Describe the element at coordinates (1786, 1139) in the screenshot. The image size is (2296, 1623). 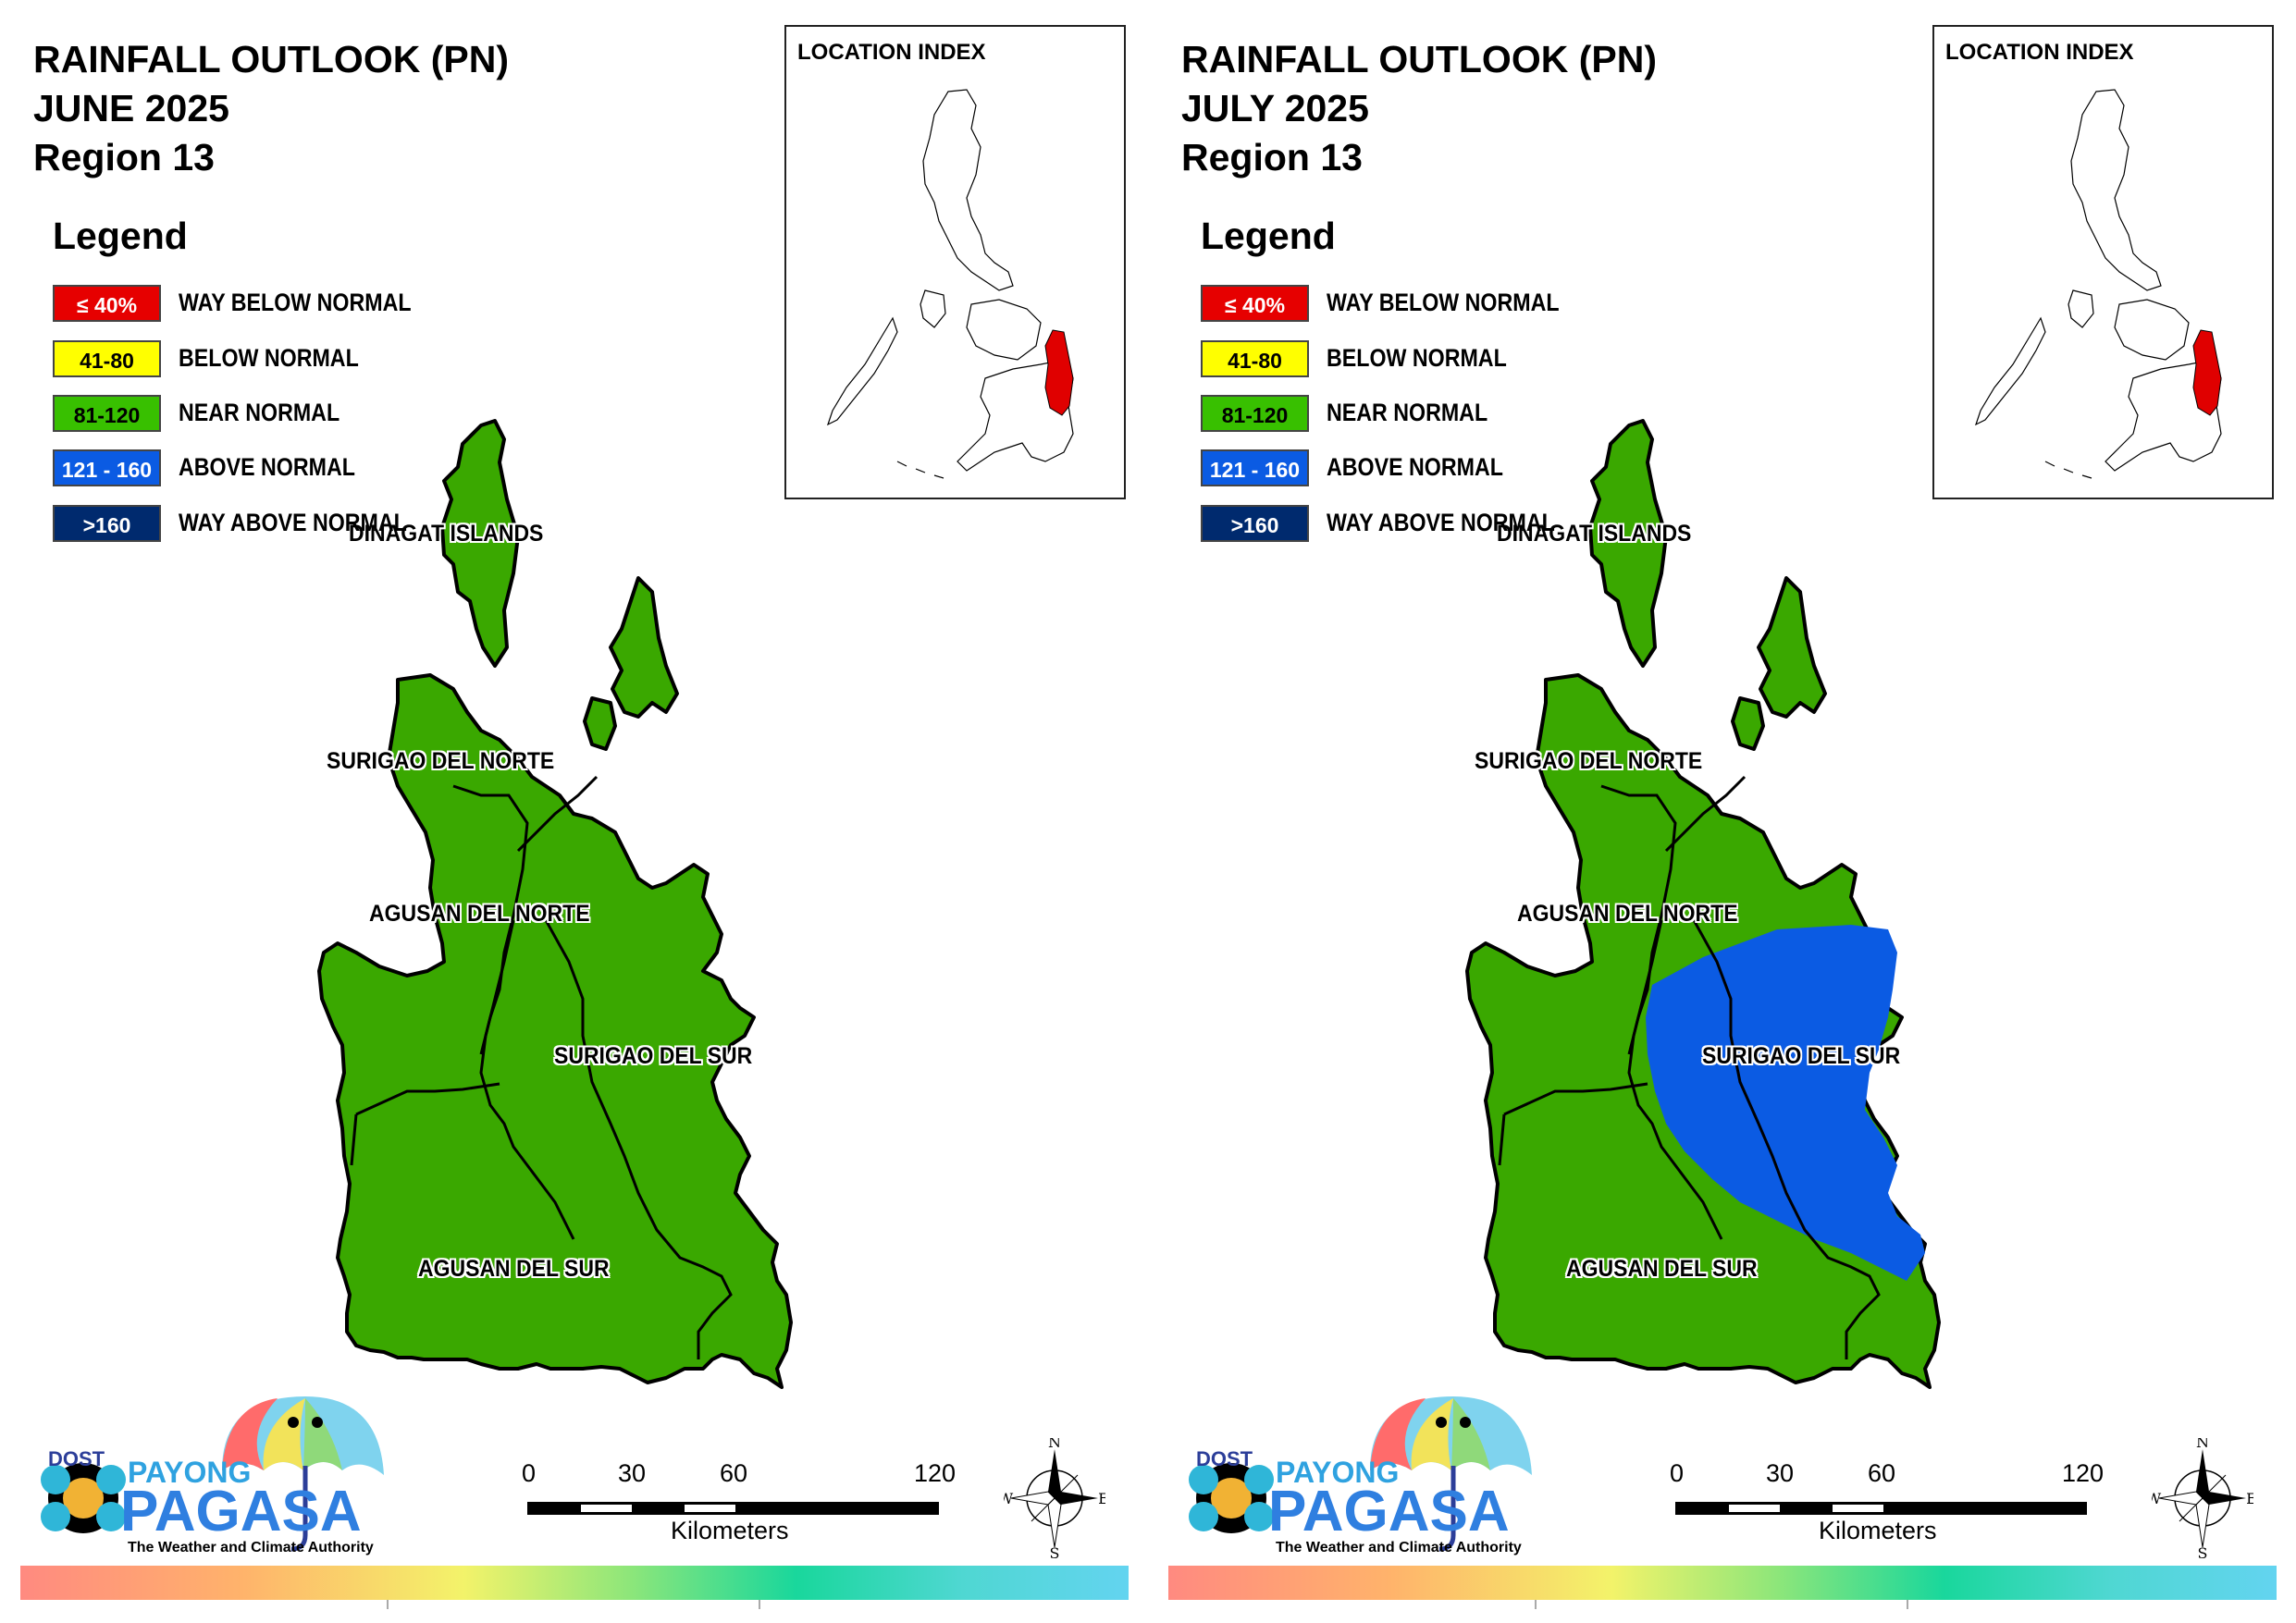
I see `border-ads-sds` at that location.